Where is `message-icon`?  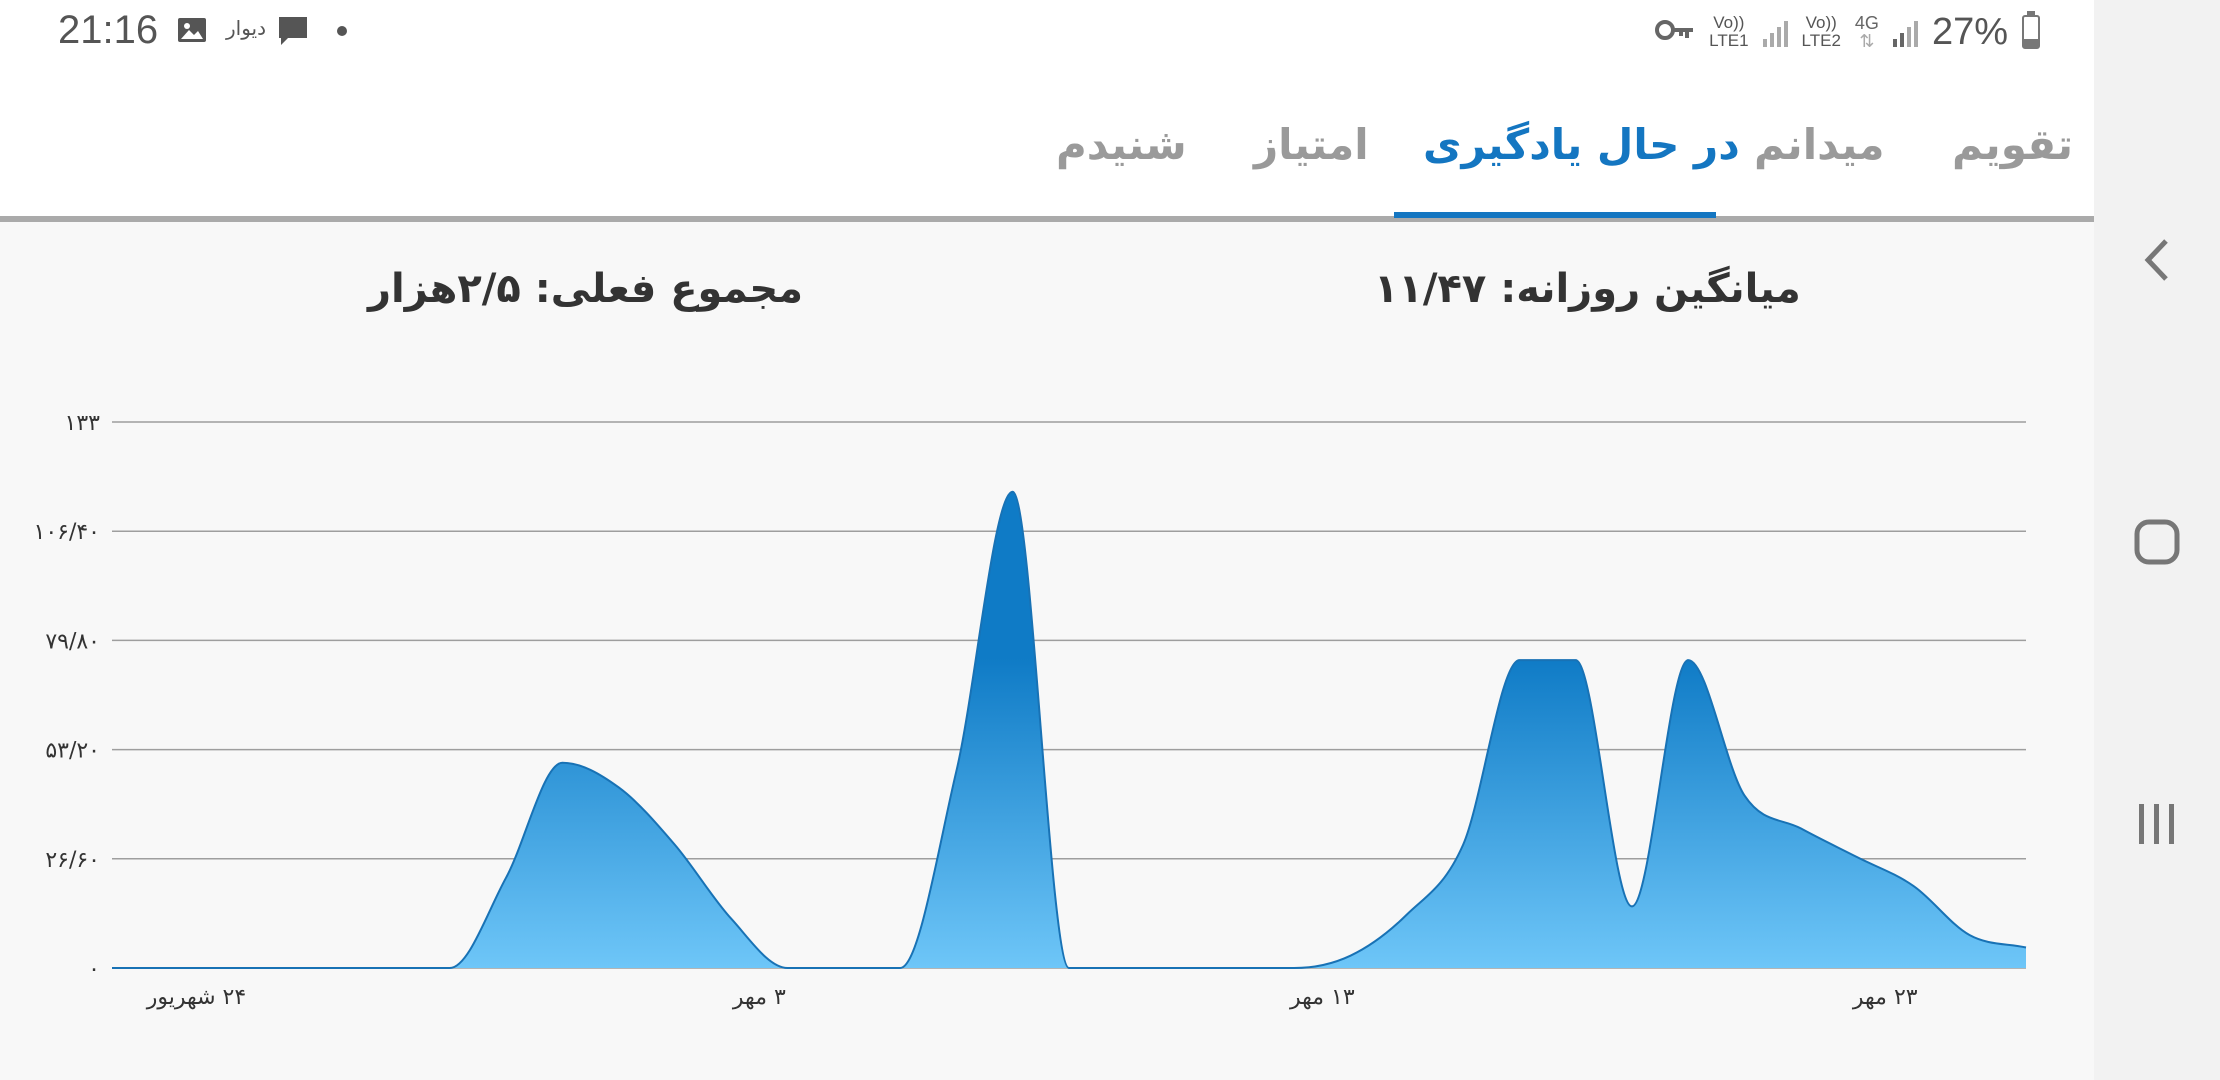
message-icon is located at coordinates (293, 33).